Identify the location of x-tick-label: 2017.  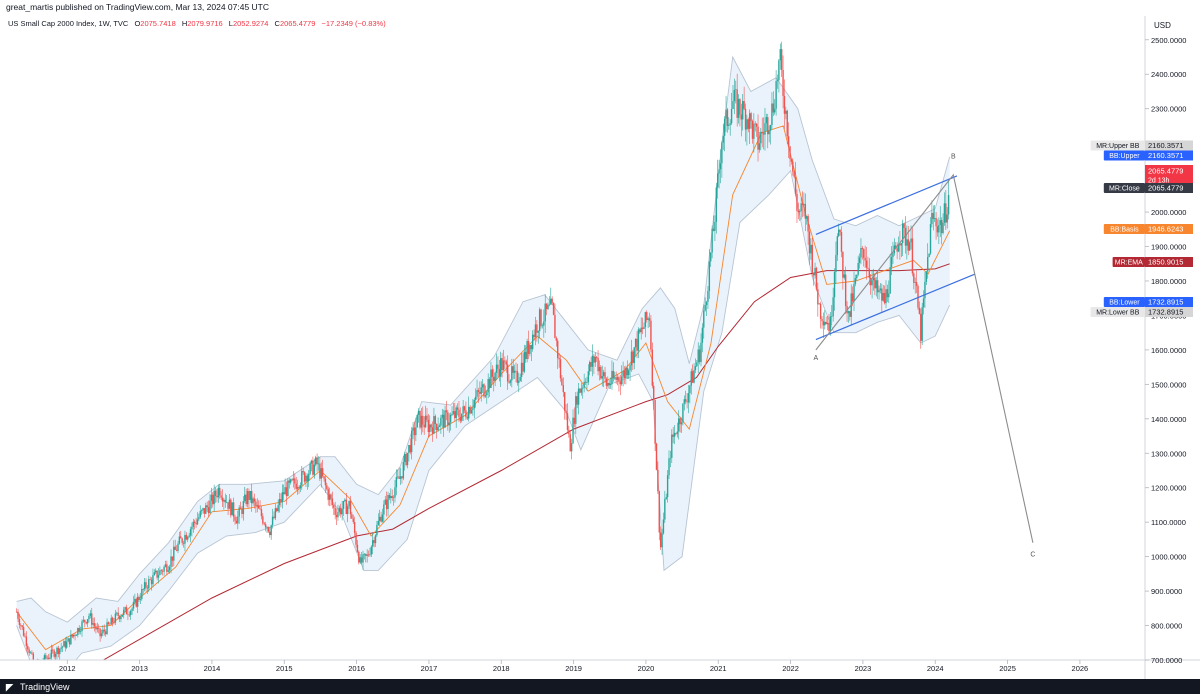
(429, 668).